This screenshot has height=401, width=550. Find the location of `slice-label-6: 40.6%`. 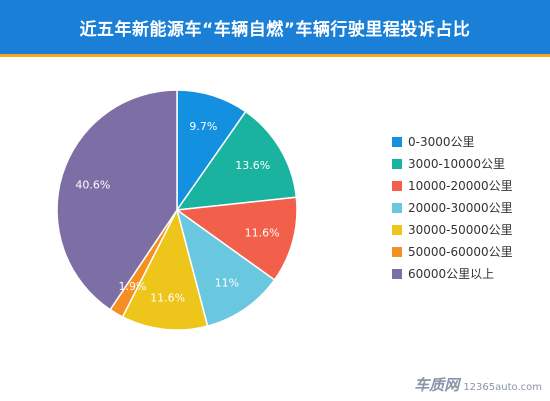

slice-label-6: 40.6% is located at coordinates (92, 184).